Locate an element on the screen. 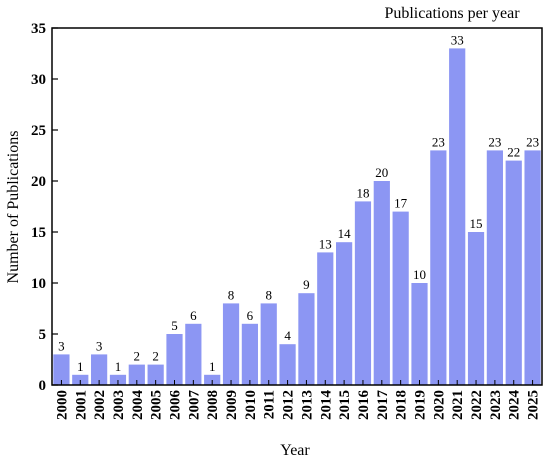 This screenshot has height=462, width=550. data-label-2011: 8 is located at coordinates (268, 294).